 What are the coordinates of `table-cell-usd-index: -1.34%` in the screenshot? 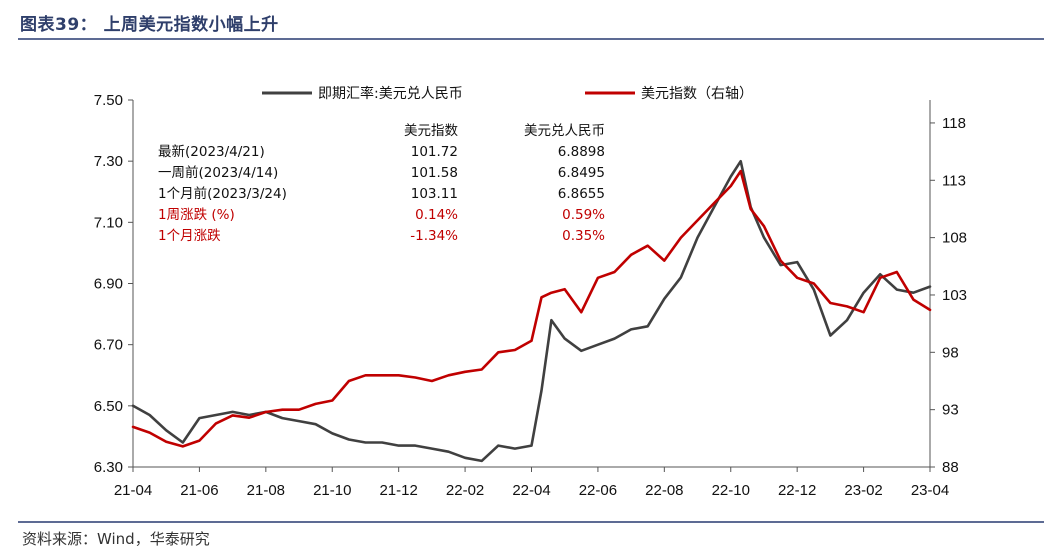 It's located at (434, 236).